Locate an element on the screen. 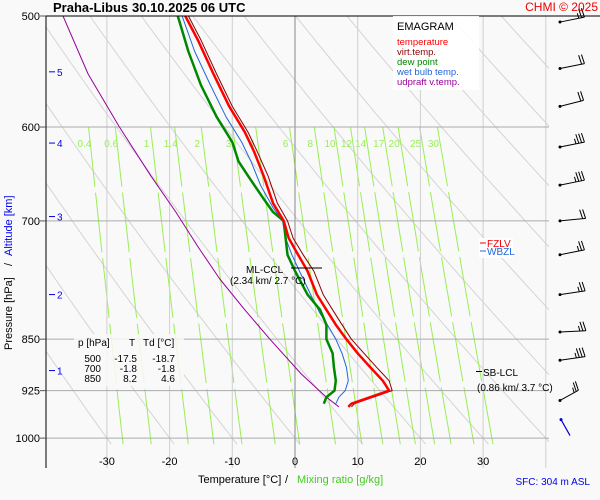 The image size is (600, 500). altitude-tick-label: 3 is located at coordinates (60, 218).